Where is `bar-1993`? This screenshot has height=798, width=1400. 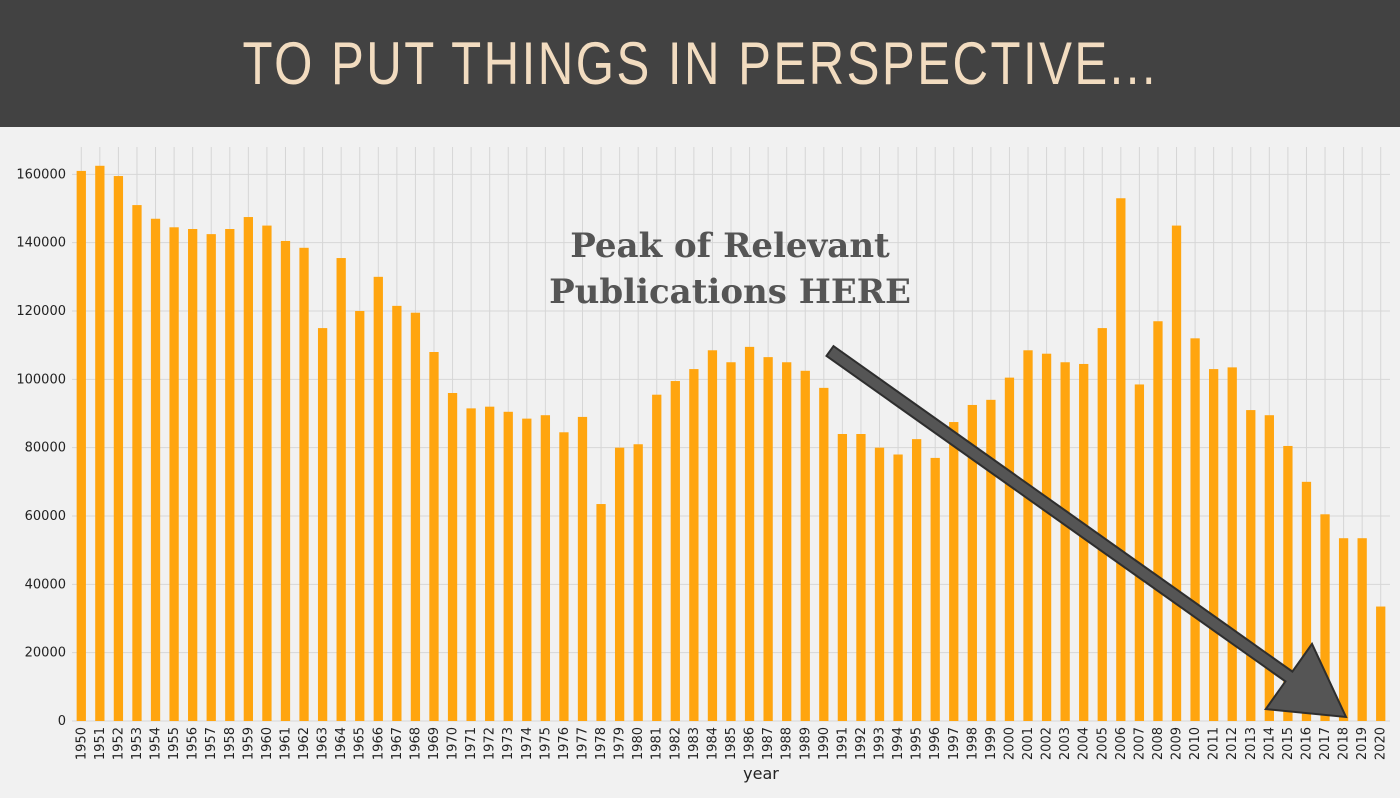
bar-1993 is located at coordinates (879, 584).